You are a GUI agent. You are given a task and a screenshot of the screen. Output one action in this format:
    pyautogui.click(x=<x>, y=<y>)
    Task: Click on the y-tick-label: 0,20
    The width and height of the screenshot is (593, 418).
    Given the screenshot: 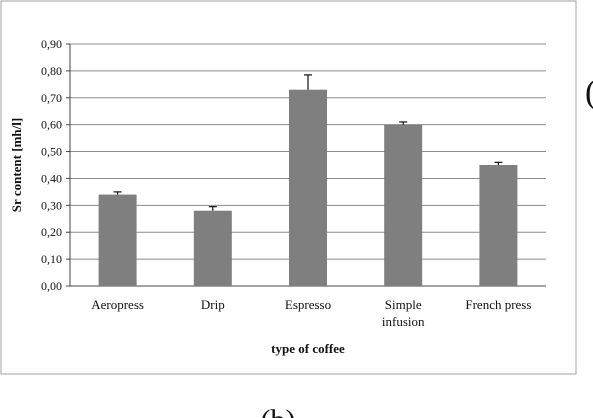 What is the action you would take?
    pyautogui.click(x=51, y=232)
    